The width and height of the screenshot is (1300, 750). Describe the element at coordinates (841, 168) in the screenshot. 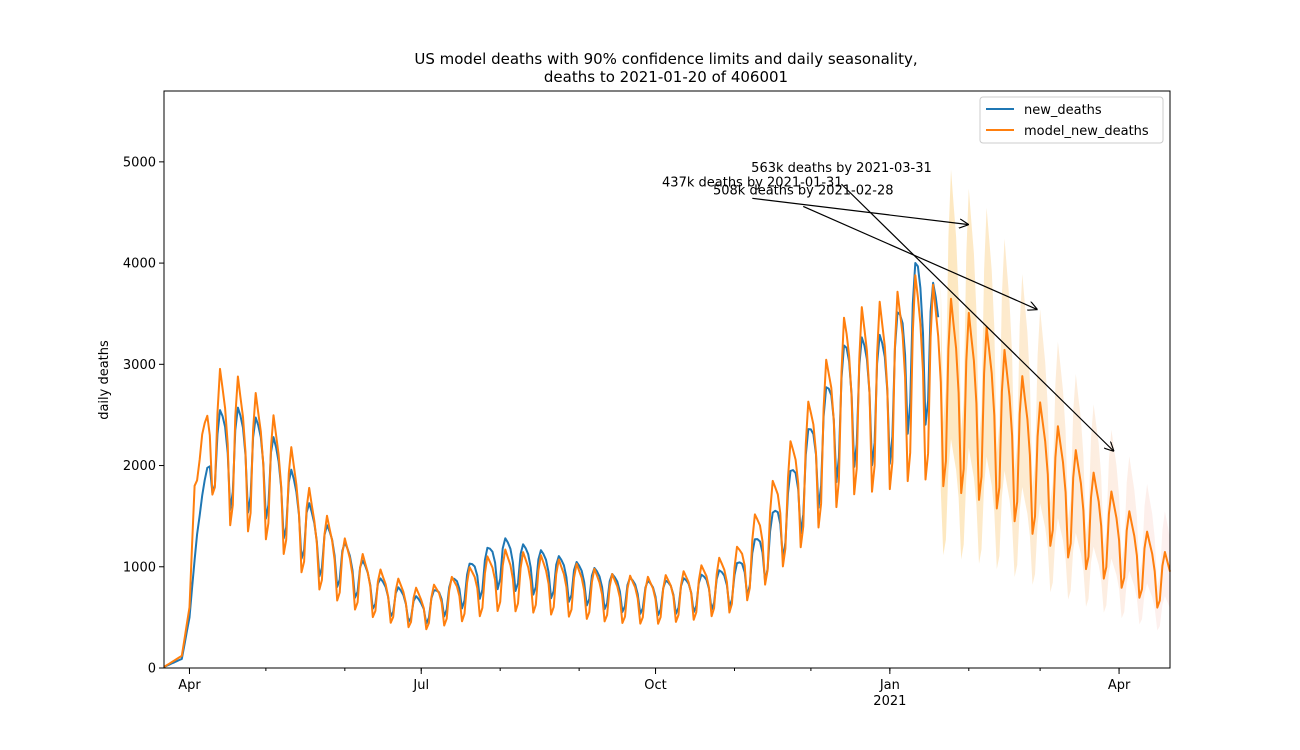

I see `annotation-label: 563k deaths by 2021-03-31` at that location.